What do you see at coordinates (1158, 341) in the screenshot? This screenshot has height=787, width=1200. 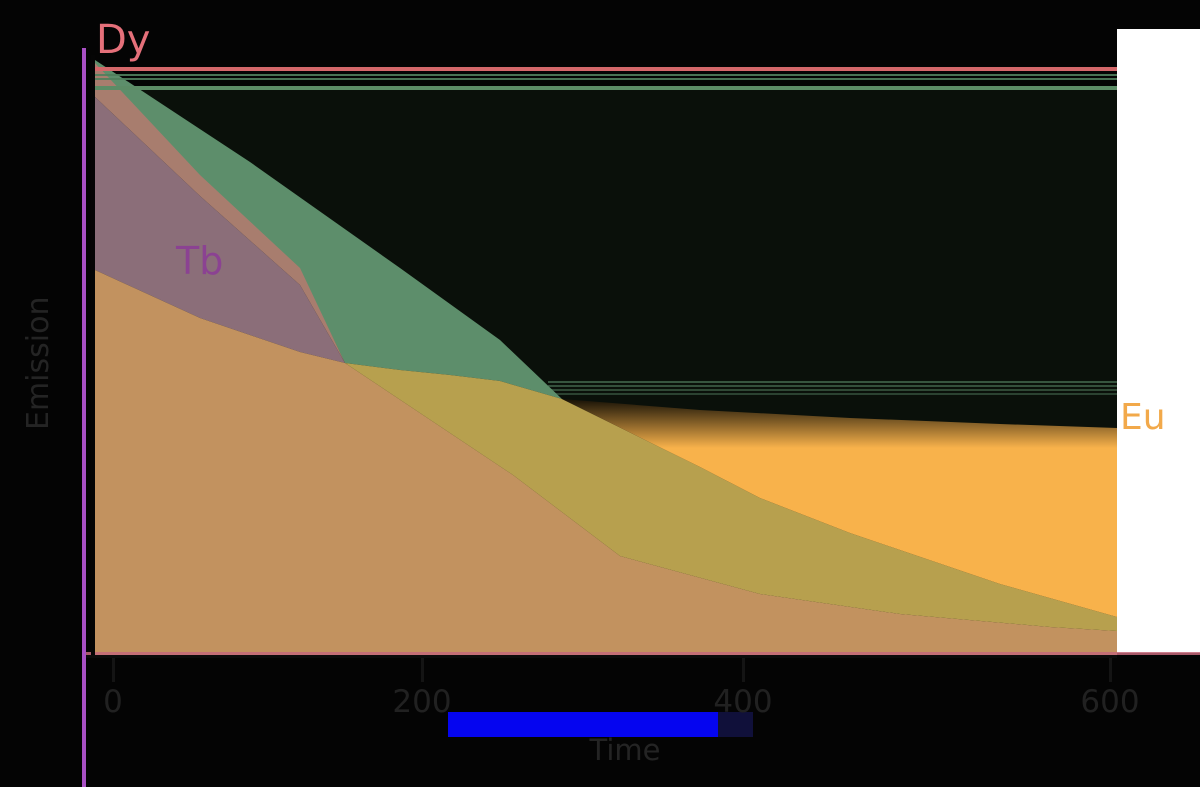 I see `white-side-panel` at bounding box center [1158, 341].